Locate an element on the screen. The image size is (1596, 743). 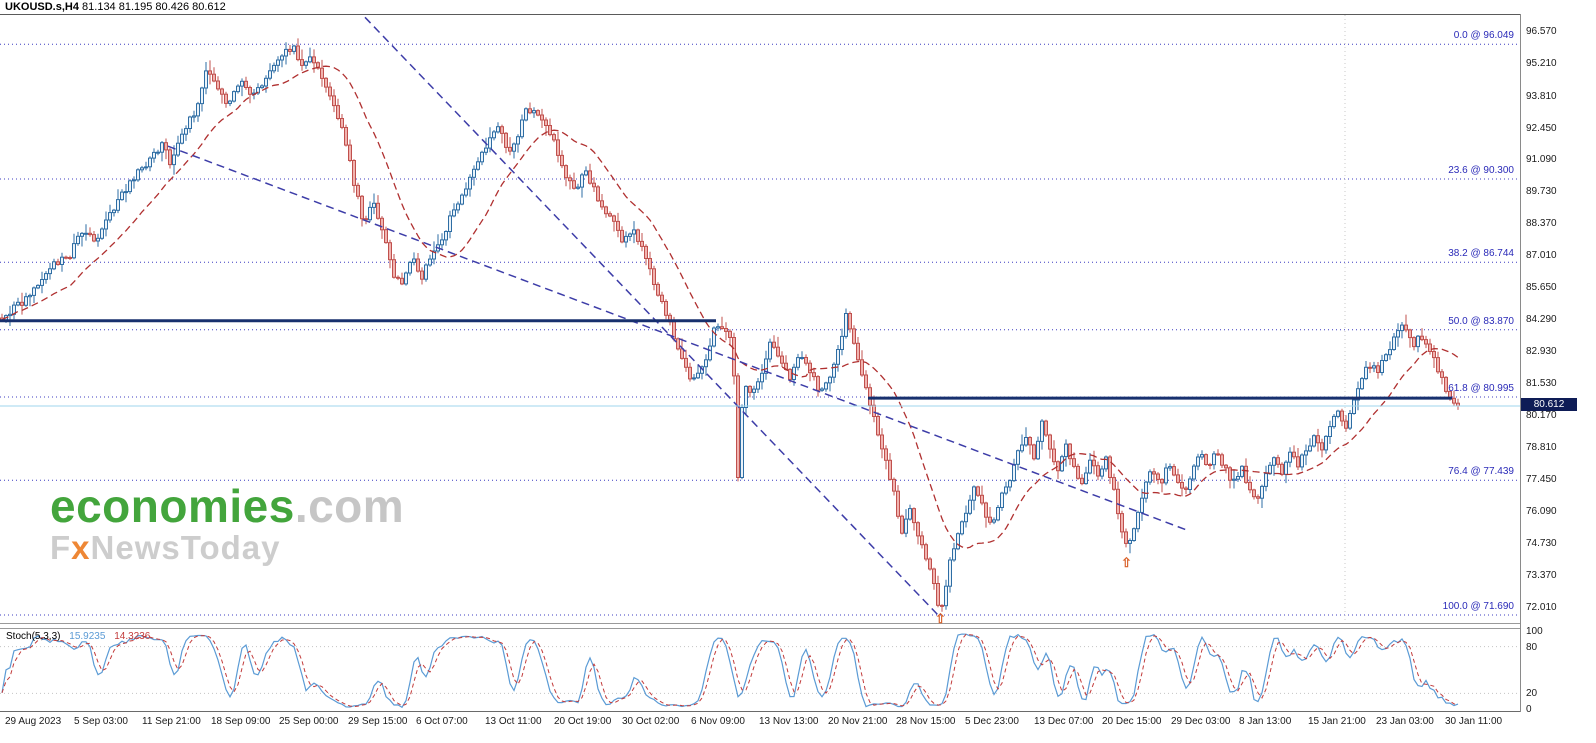
fib-label: 38.2 @ 86.744 is located at coordinates (1481, 254).